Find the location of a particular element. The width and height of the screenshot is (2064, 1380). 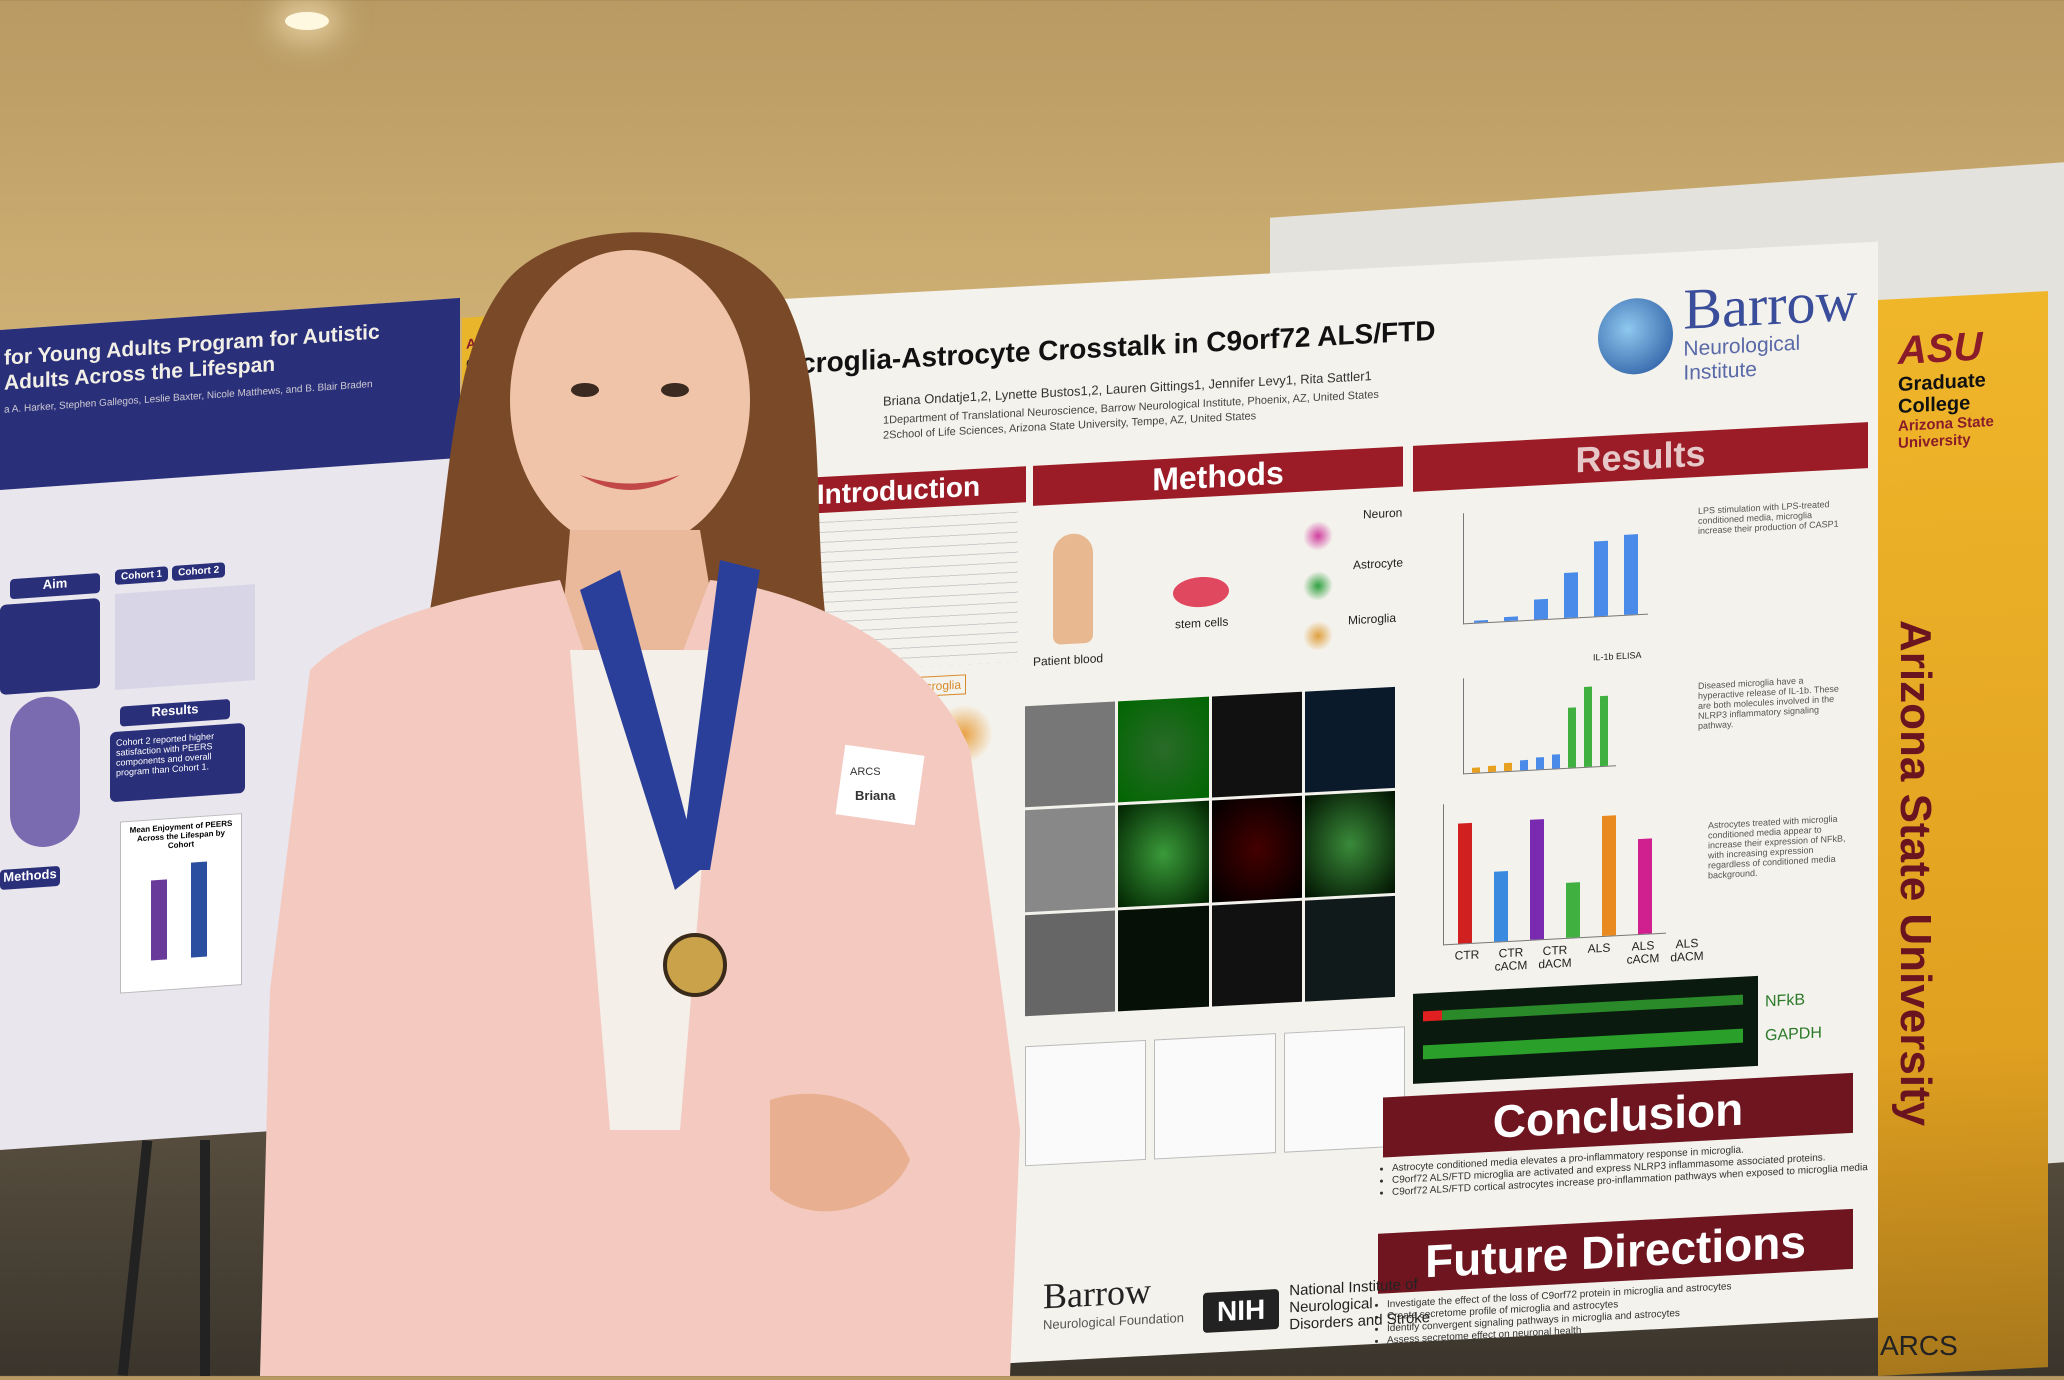

badge-name: Briana is located at coordinates (875, 795).